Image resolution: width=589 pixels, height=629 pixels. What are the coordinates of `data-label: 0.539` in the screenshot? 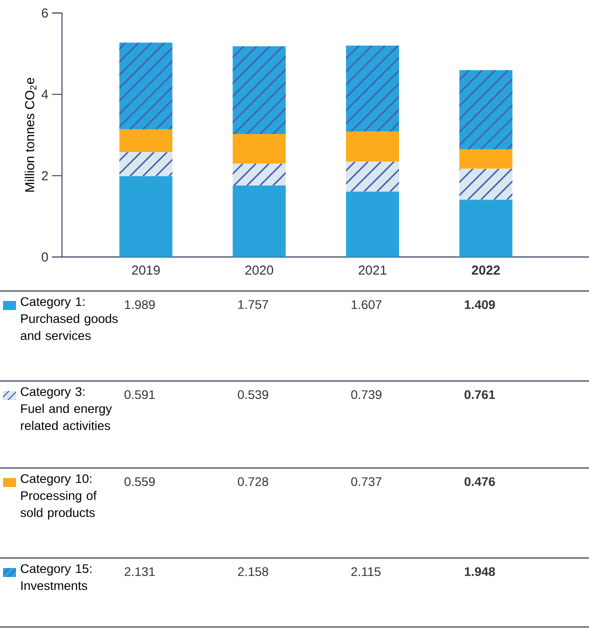 It's located at (253, 395).